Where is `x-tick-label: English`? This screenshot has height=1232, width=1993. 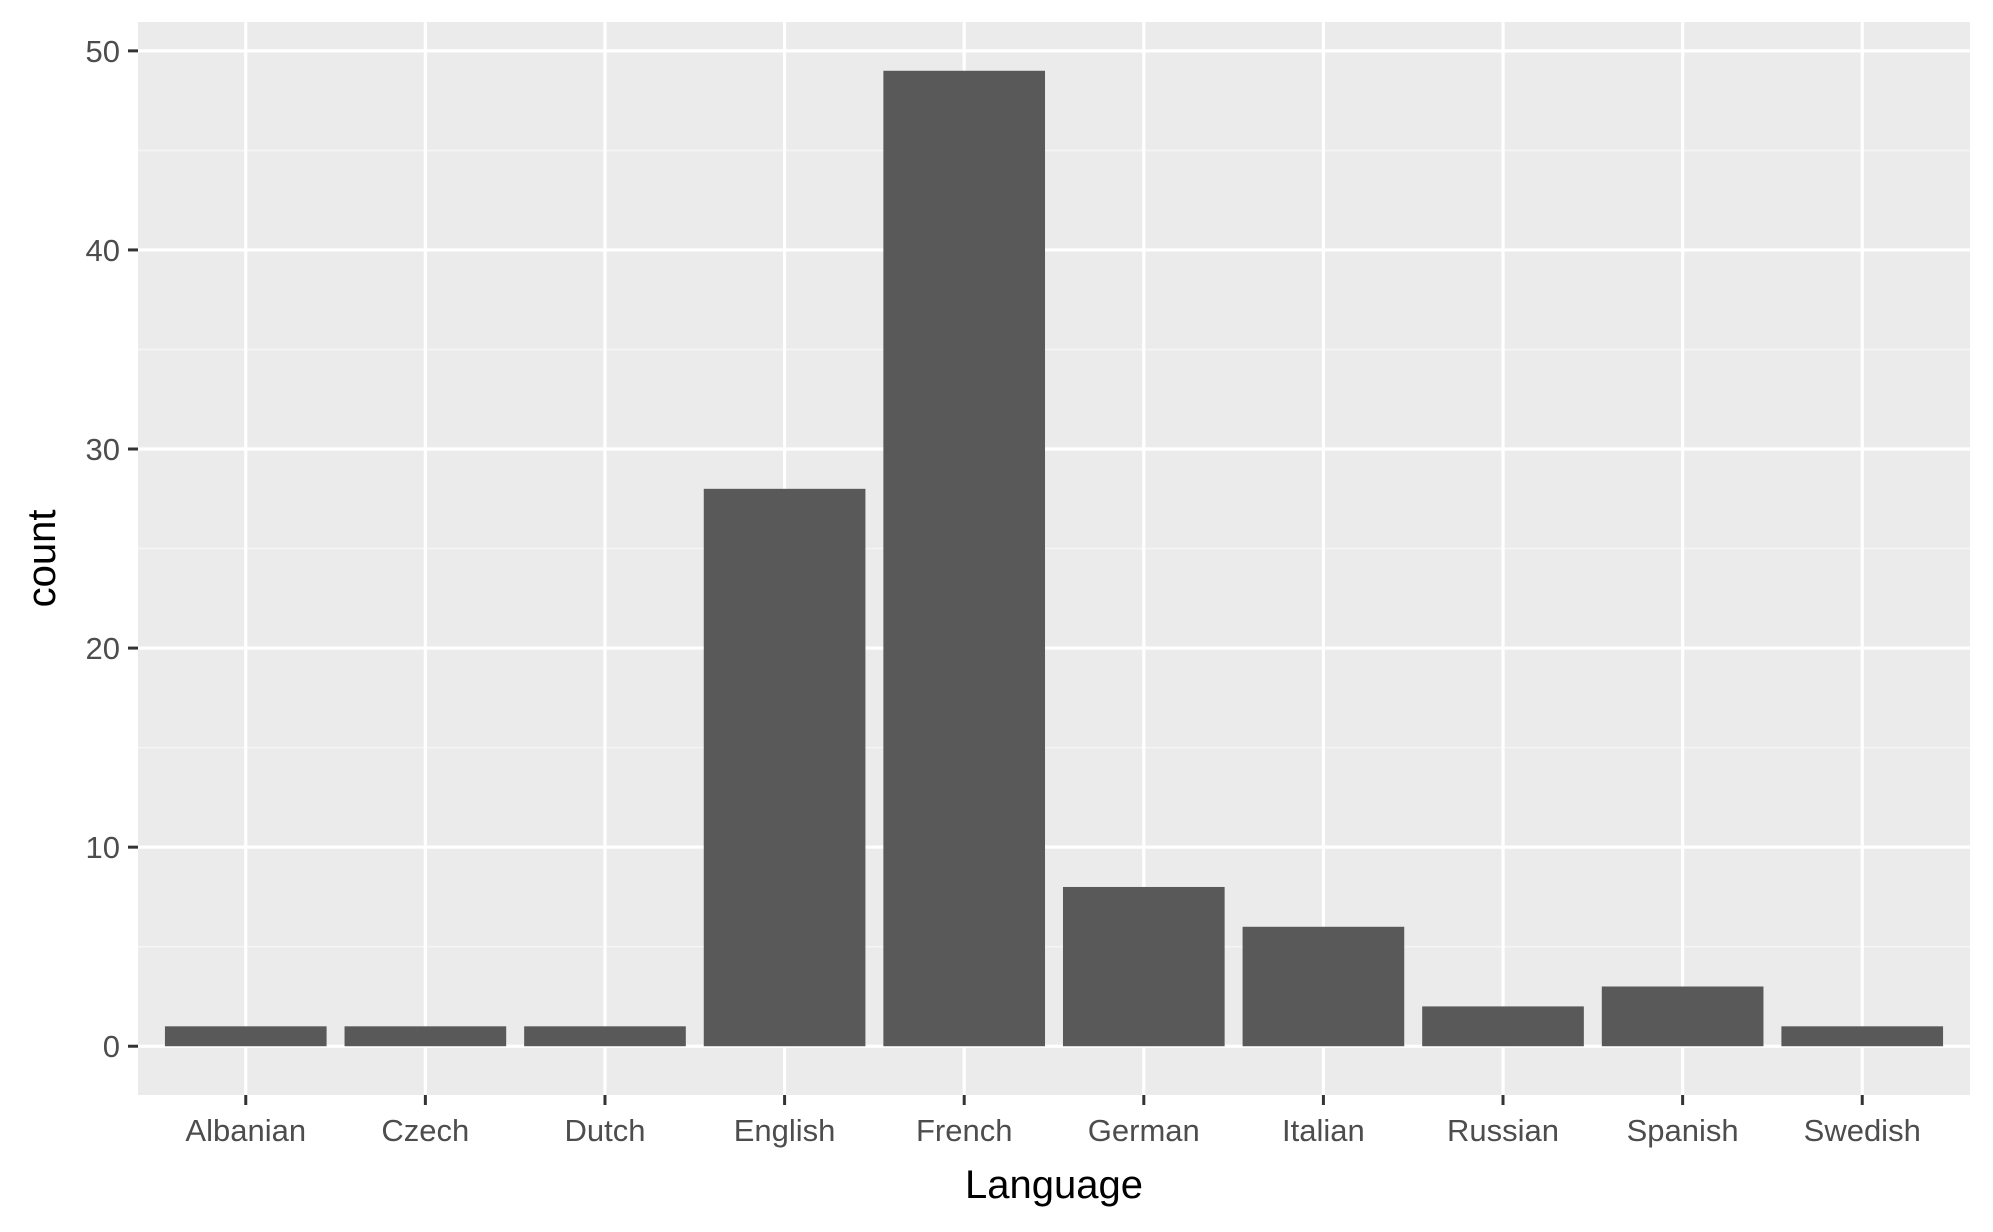 x-tick-label: English is located at coordinates (785, 1130).